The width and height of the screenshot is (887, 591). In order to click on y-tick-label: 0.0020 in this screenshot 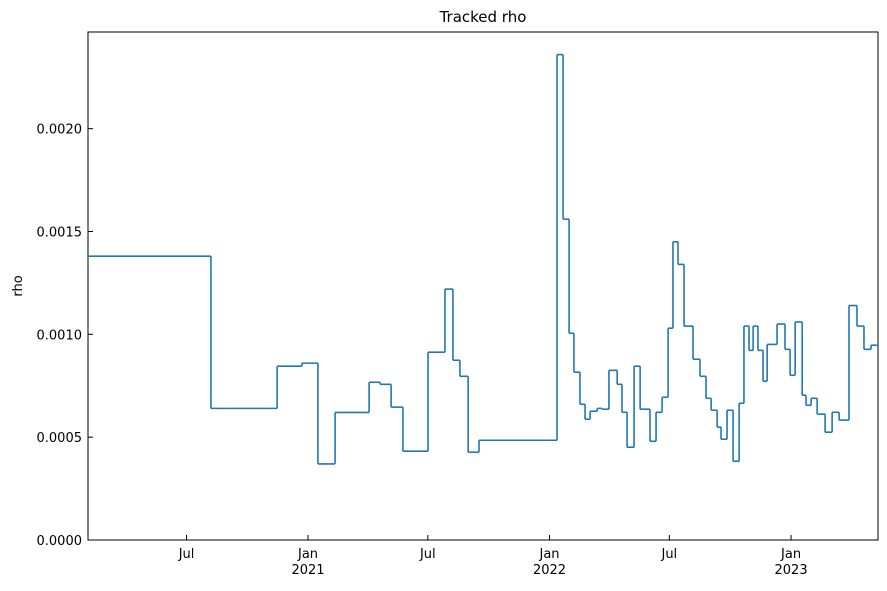, I will do `click(60, 130)`.